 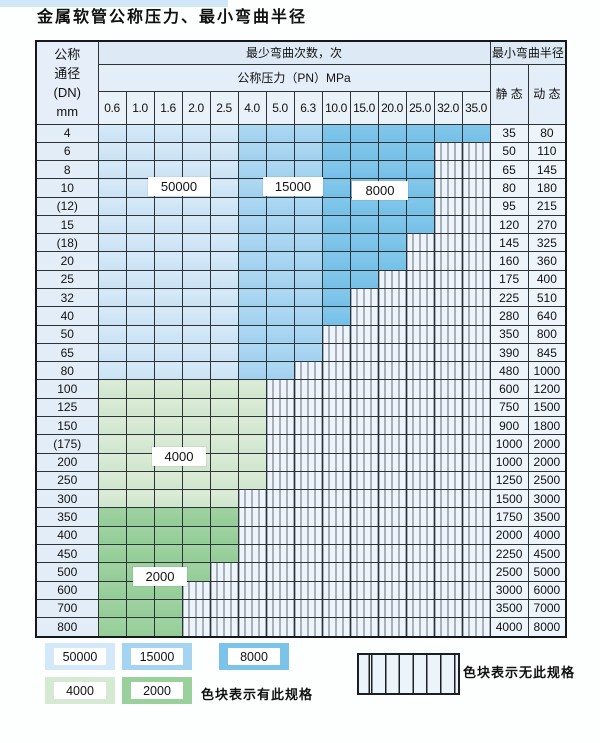 What do you see at coordinates (364, 107) in the screenshot?
I see `pressure-header: 15.0` at bounding box center [364, 107].